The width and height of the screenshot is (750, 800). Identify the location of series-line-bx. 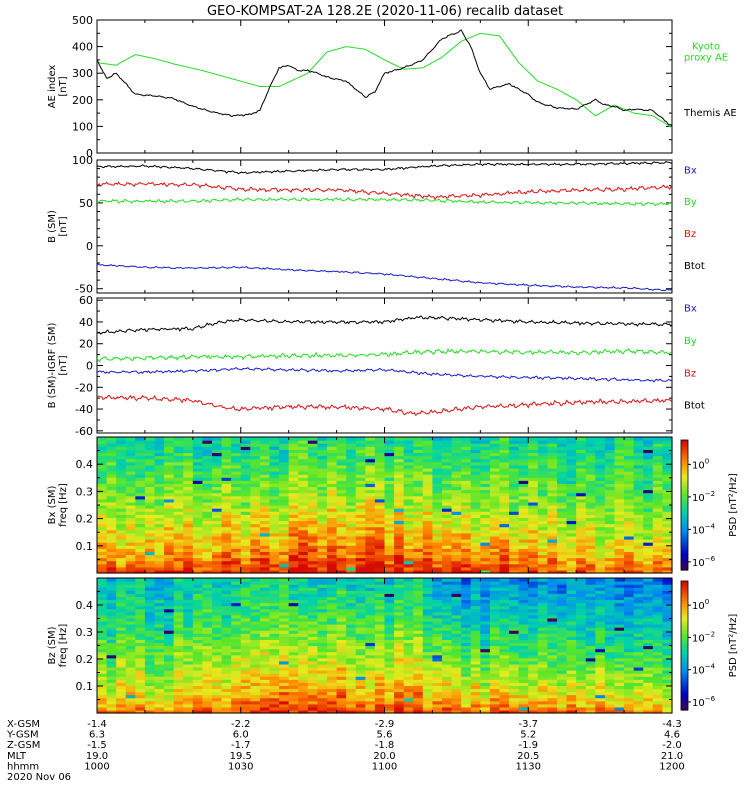
(384, 277).